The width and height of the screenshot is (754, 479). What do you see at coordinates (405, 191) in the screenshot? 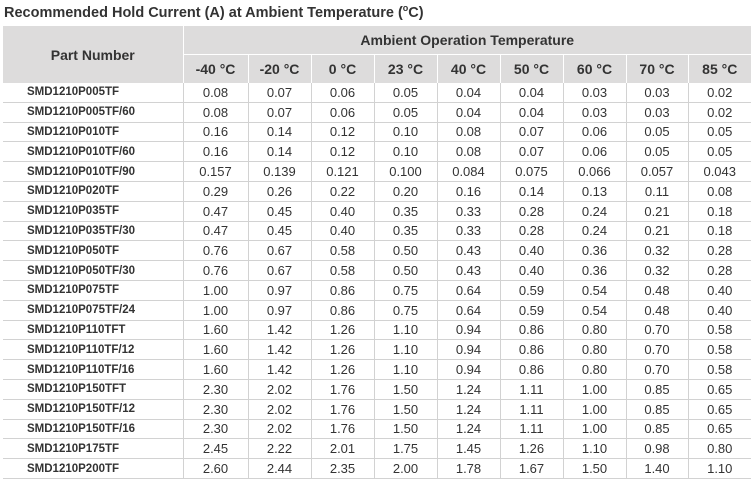
I see `hold-current-cell: 0.20` at bounding box center [405, 191].